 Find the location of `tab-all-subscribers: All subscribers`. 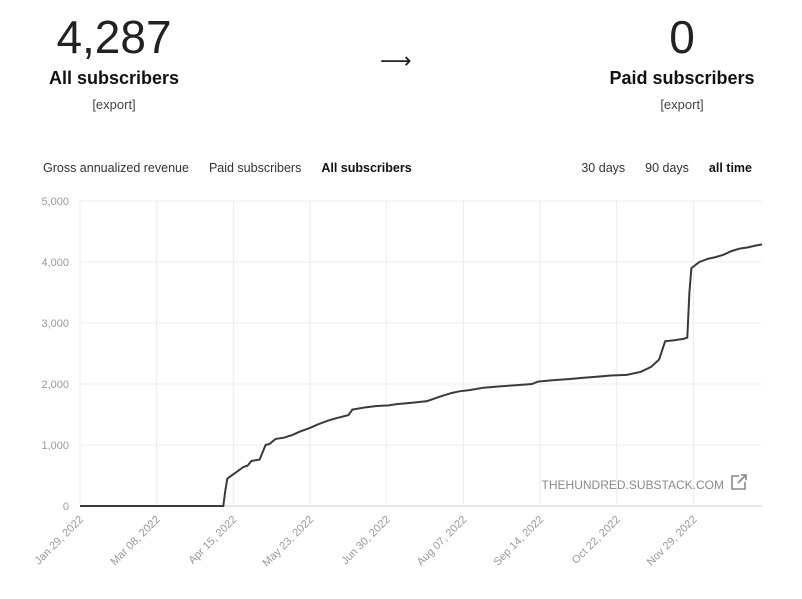

tab-all-subscribers: All subscribers is located at coordinates (366, 168).